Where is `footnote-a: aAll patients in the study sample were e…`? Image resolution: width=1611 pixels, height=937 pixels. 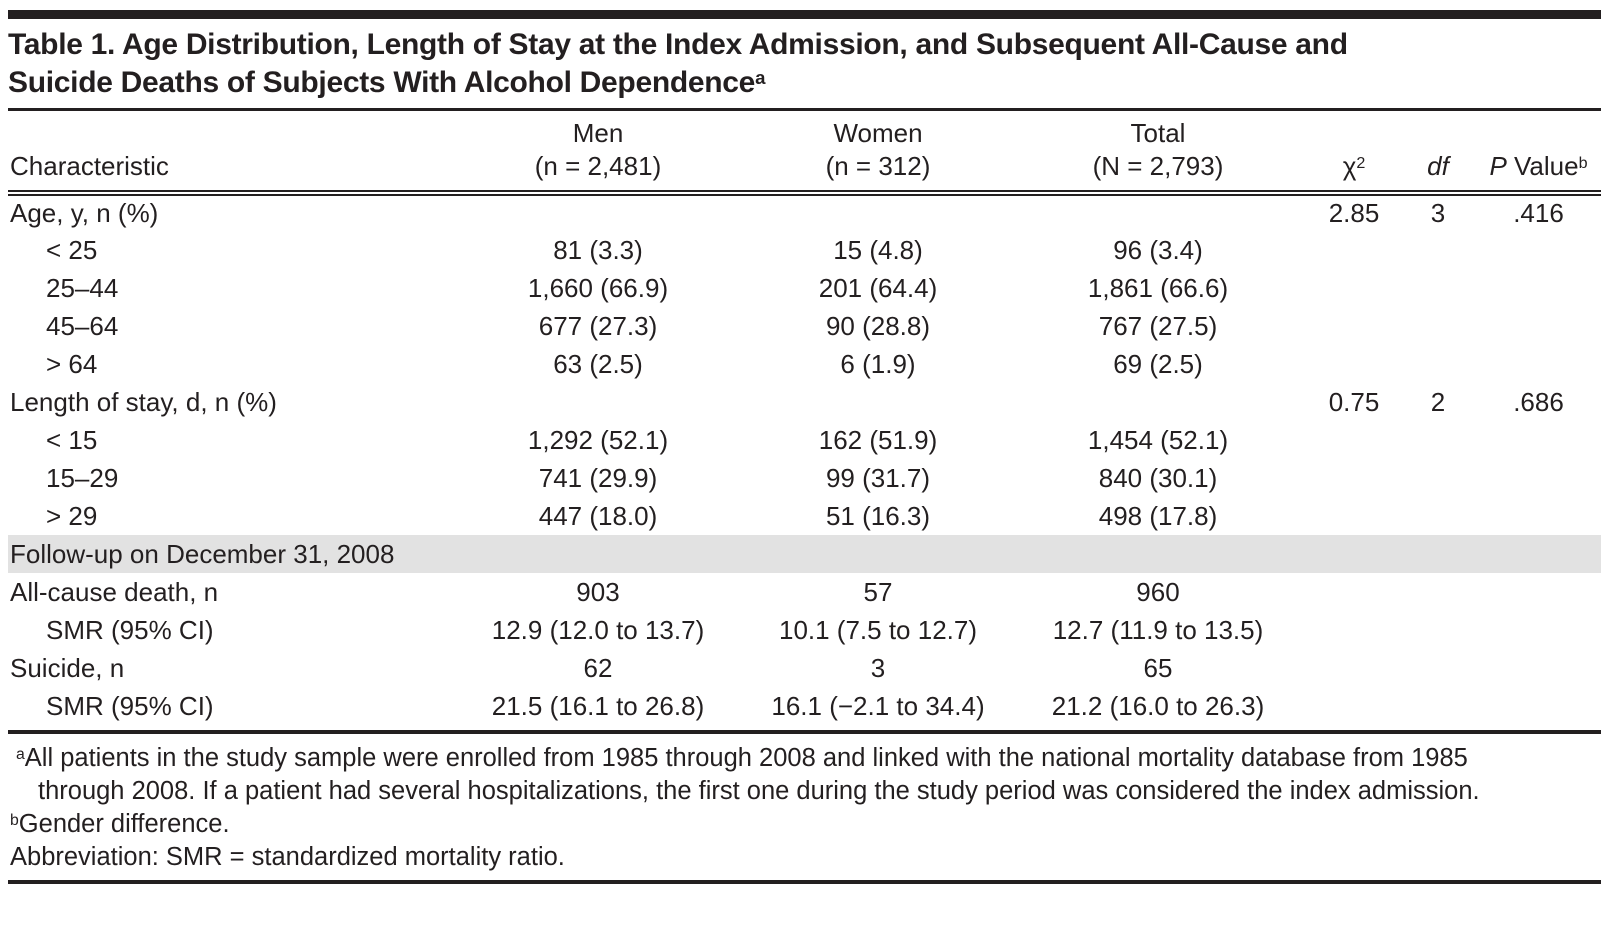 footnote-a: aAll patients in the study sample were e… is located at coordinates (763, 775).